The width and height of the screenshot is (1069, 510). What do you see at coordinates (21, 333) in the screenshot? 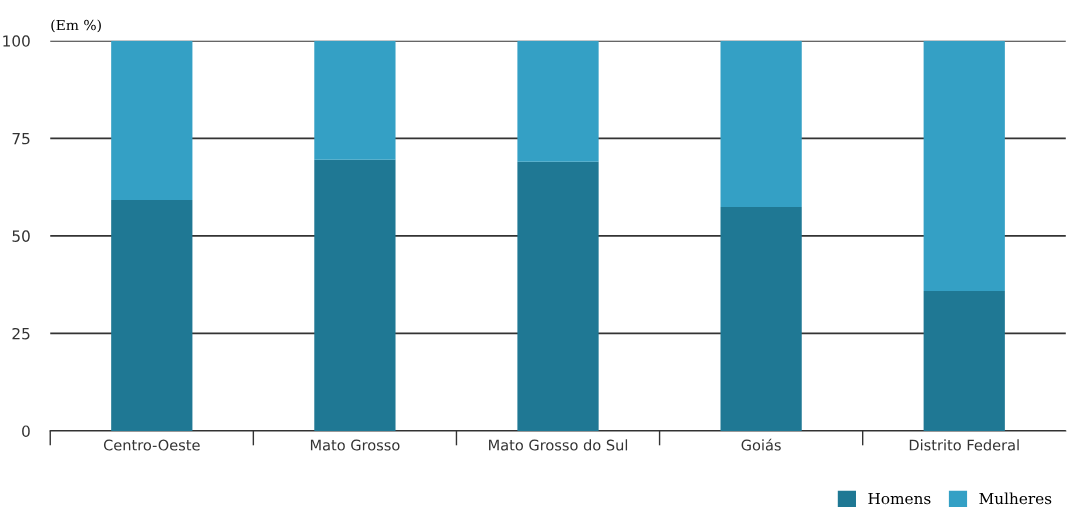
I see `y-tick-label: 25` at bounding box center [21, 333].